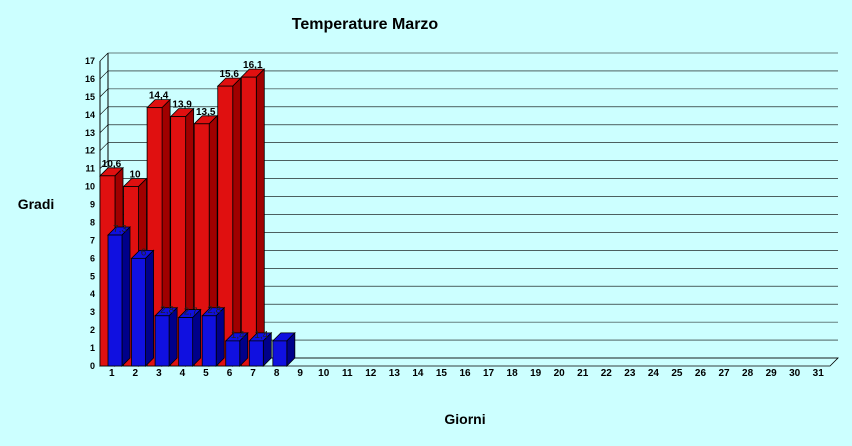 The height and width of the screenshot is (446, 852). What do you see at coordinates (92, 330) in the screenshot?
I see `y-tick-label: 2` at bounding box center [92, 330].